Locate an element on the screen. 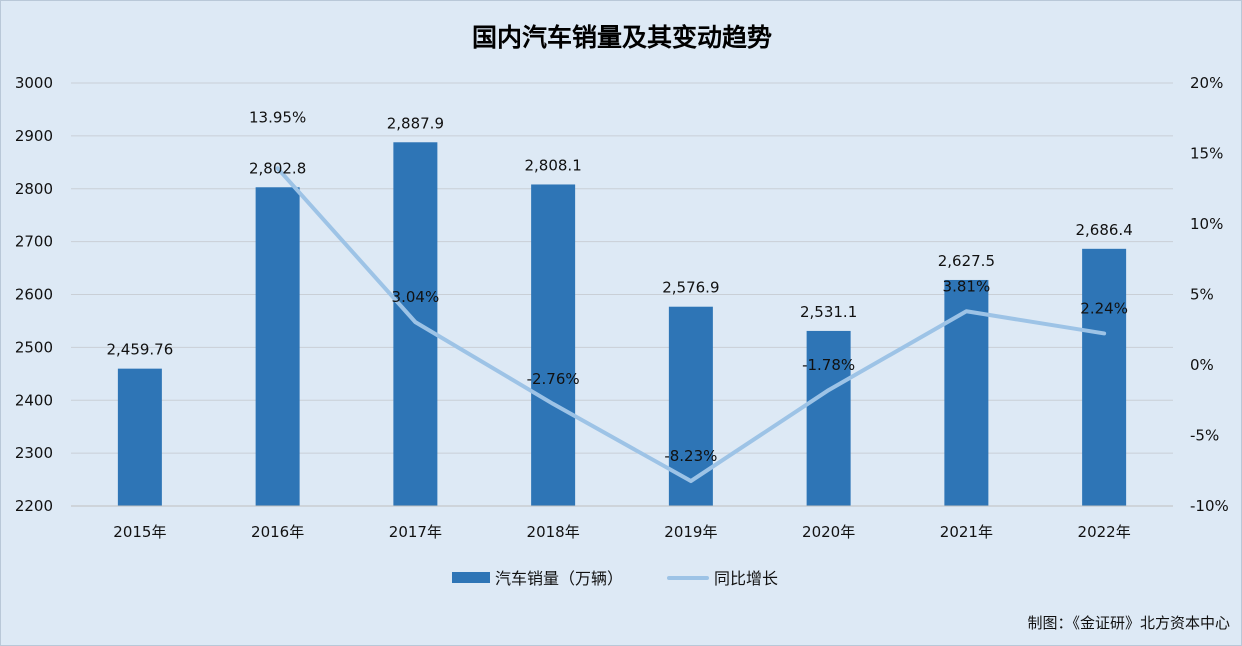 The width and height of the screenshot is (1242, 646). y-right-tick-label: 10% is located at coordinates (1206, 224).